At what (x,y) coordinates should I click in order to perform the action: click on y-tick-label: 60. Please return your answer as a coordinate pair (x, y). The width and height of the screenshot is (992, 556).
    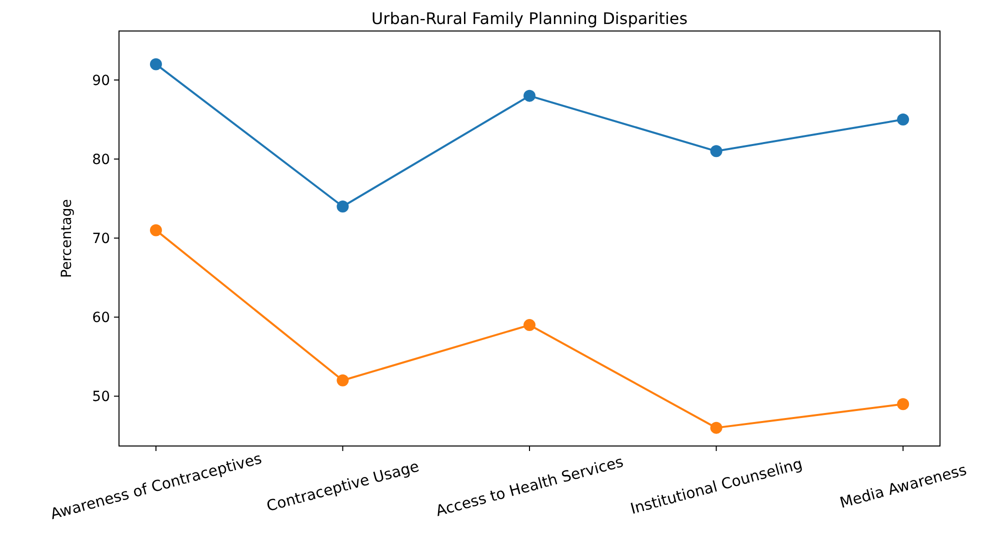
    Looking at the image, I should click on (101, 318).